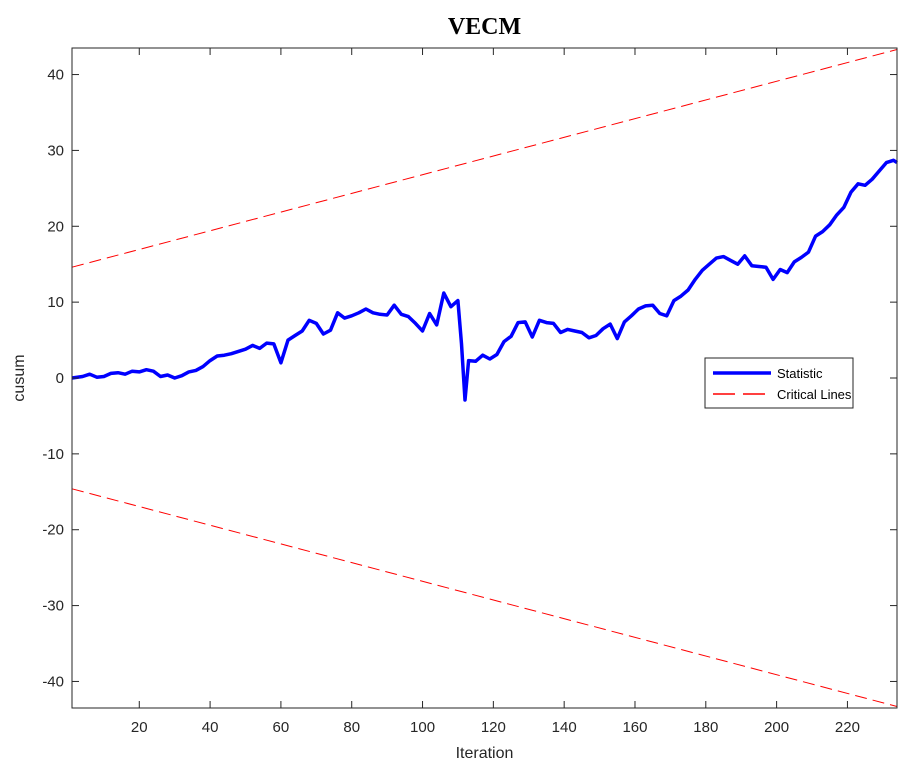 This screenshot has height=770, width=902. I want to click on x-tick-label: 60, so click(281, 727).